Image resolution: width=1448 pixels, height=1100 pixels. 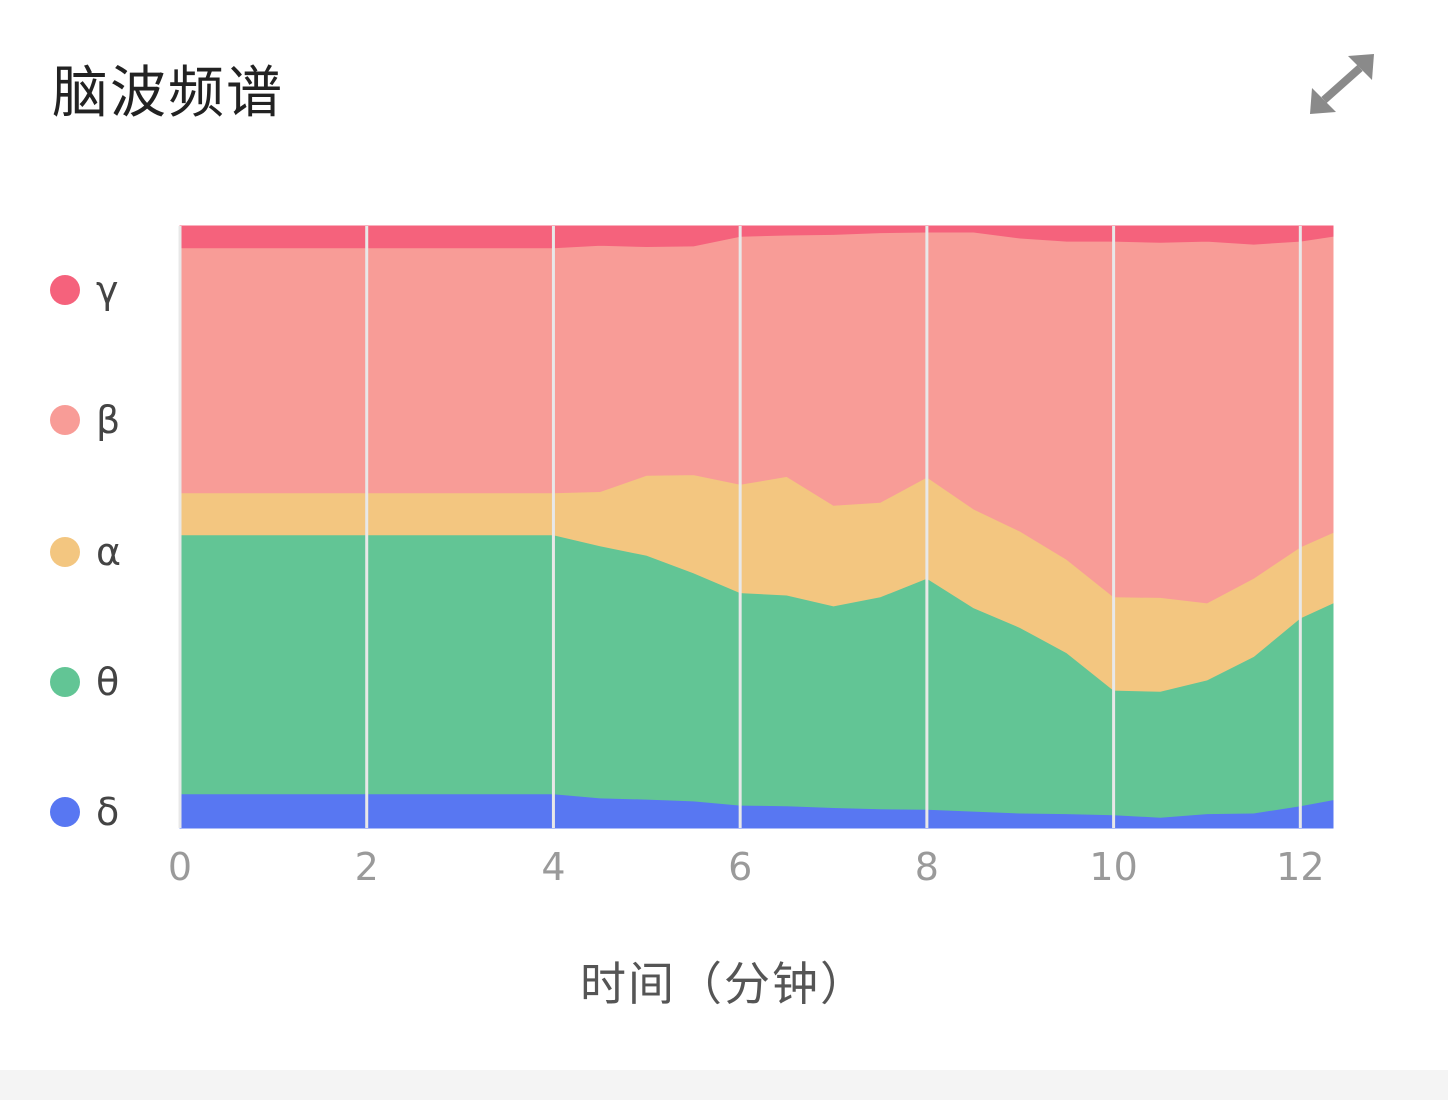 What do you see at coordinates (553, 867) in the screenshot?
I see `x-tick-label-4: 4` at bounding box center [553, 867].